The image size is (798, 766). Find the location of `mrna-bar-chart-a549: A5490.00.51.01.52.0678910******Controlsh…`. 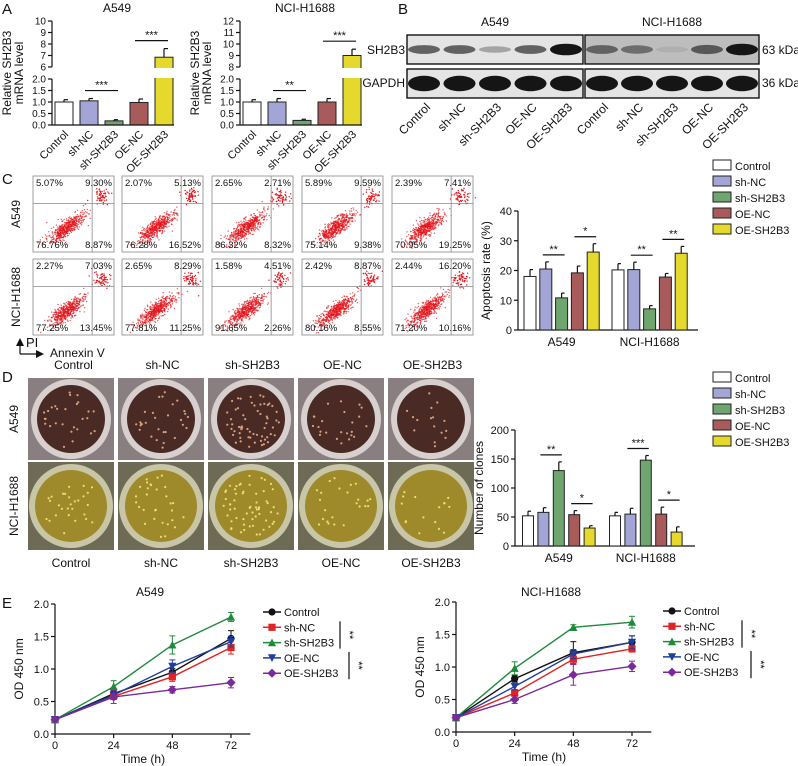

mrna-bar-chart-a549: A5490.00.51.01.52.0678910******Controlsh… is located at coordinates (88, 88).